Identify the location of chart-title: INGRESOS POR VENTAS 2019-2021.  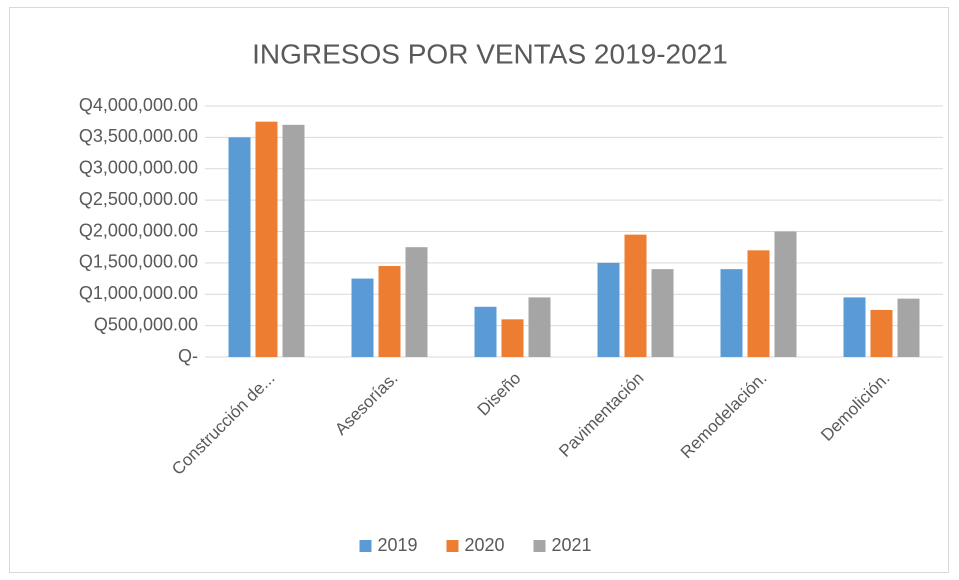
(490, 53).